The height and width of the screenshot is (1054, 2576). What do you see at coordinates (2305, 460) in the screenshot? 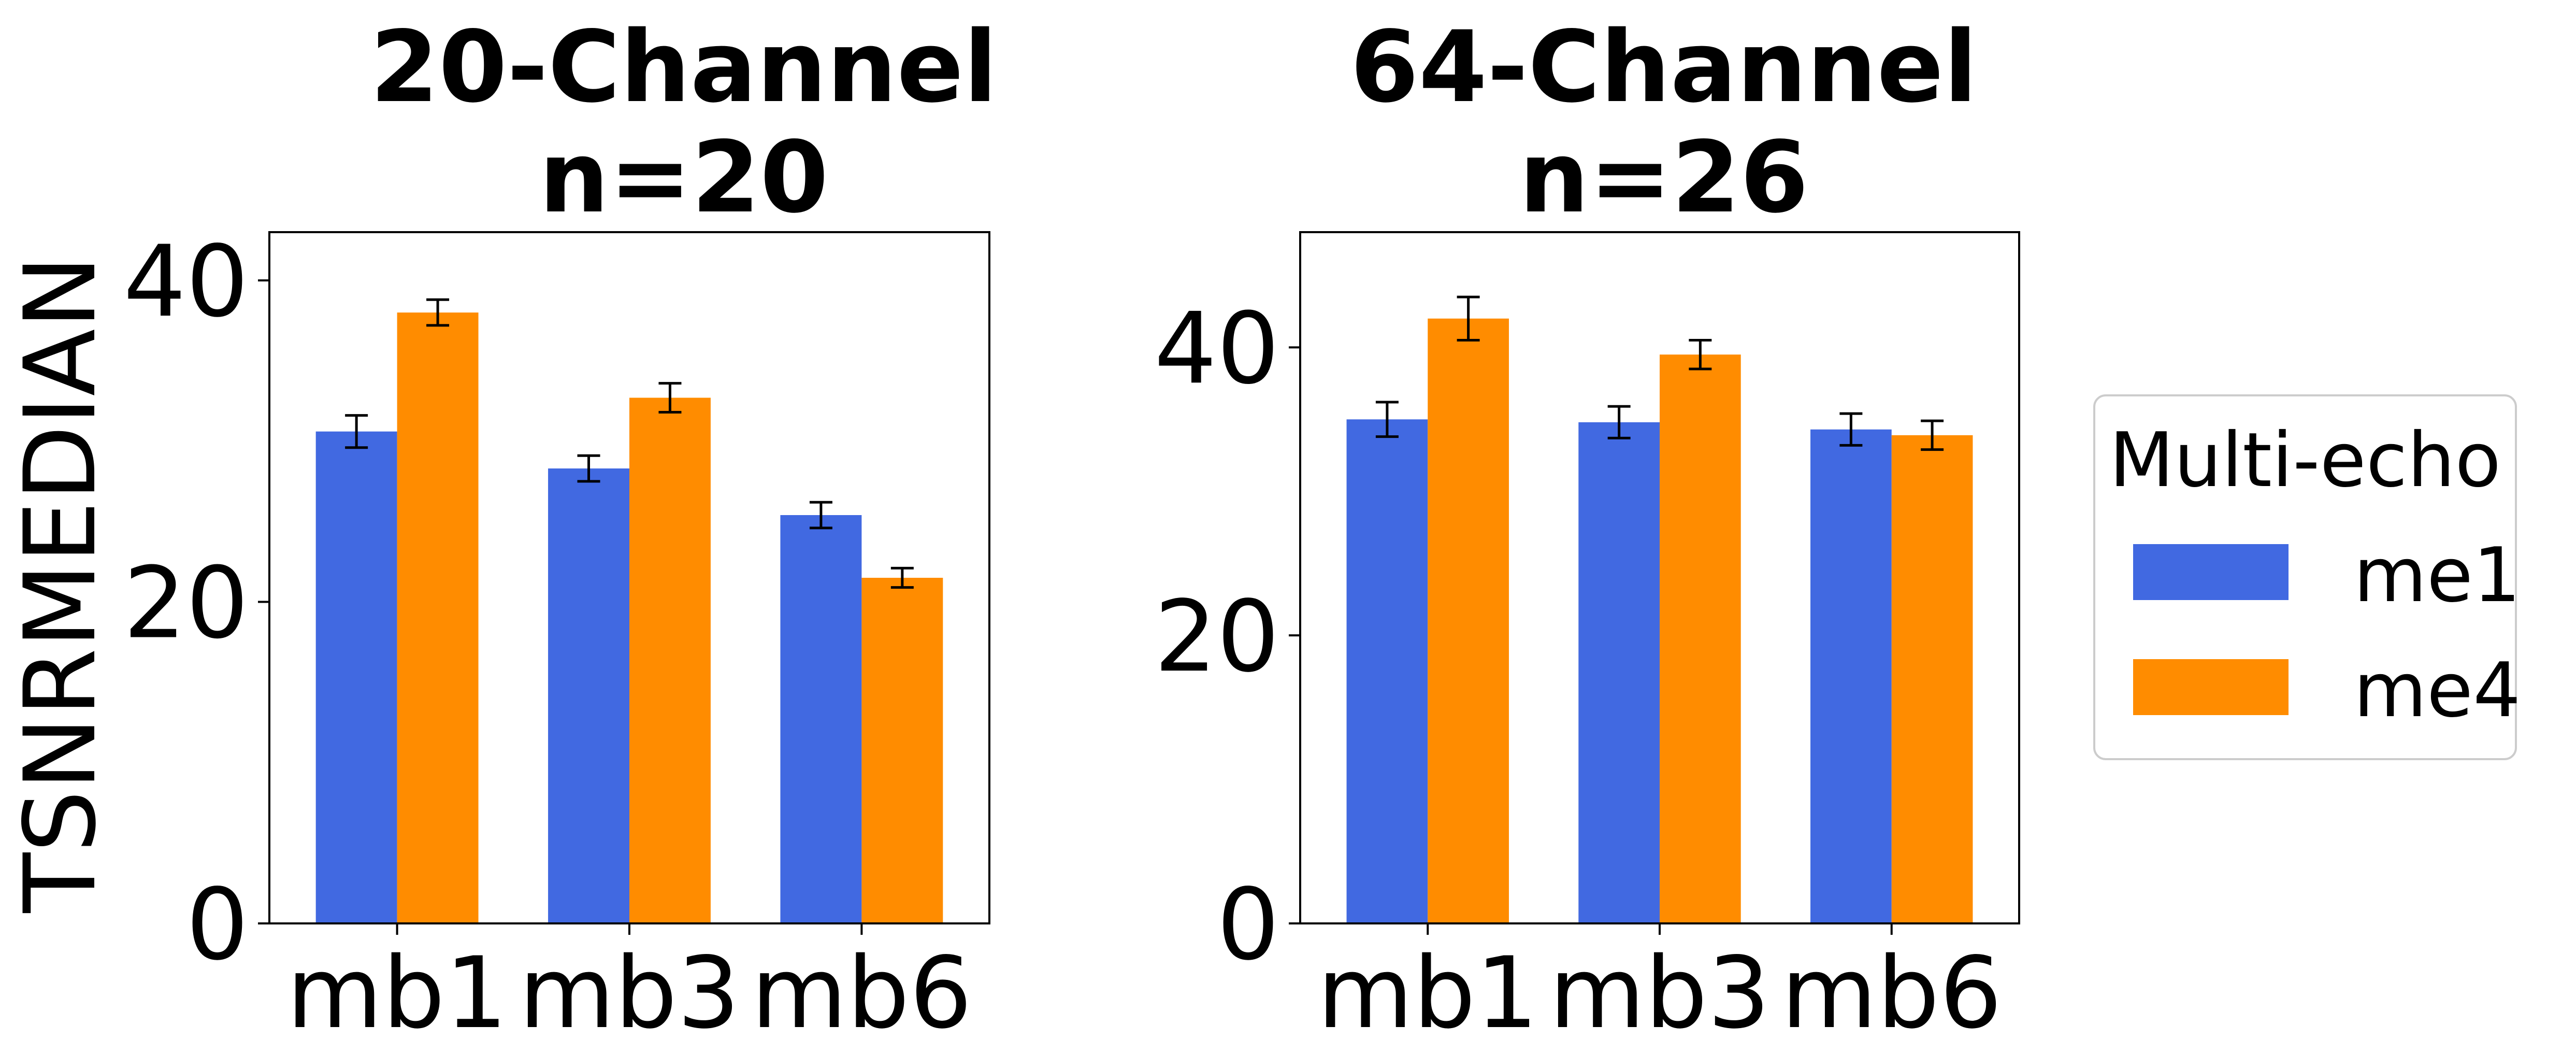
I see `legend-title: Multi-echo` at bounding box center [2305, 460].